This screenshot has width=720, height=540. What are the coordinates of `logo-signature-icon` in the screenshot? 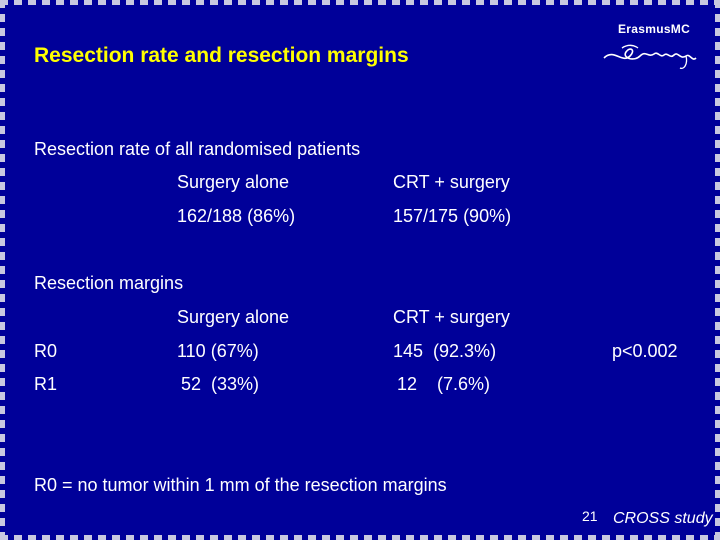 It's located at (650, 57).